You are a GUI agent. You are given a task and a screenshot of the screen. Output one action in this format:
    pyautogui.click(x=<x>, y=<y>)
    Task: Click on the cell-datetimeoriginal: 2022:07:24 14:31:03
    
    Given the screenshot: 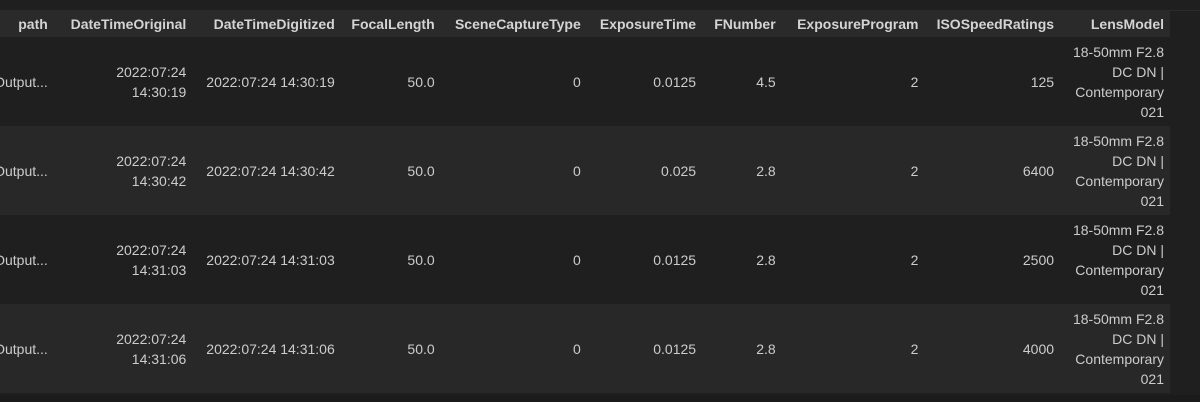 What is the action you would take?
    pyautogui.click(x=123, y=259)
    